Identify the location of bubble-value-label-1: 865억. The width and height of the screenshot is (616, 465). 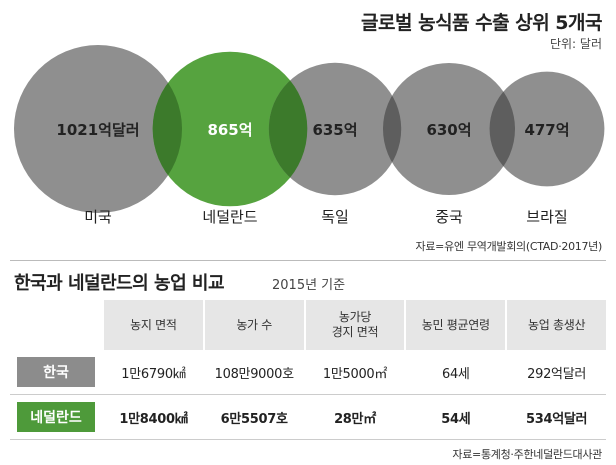
(229, 130).